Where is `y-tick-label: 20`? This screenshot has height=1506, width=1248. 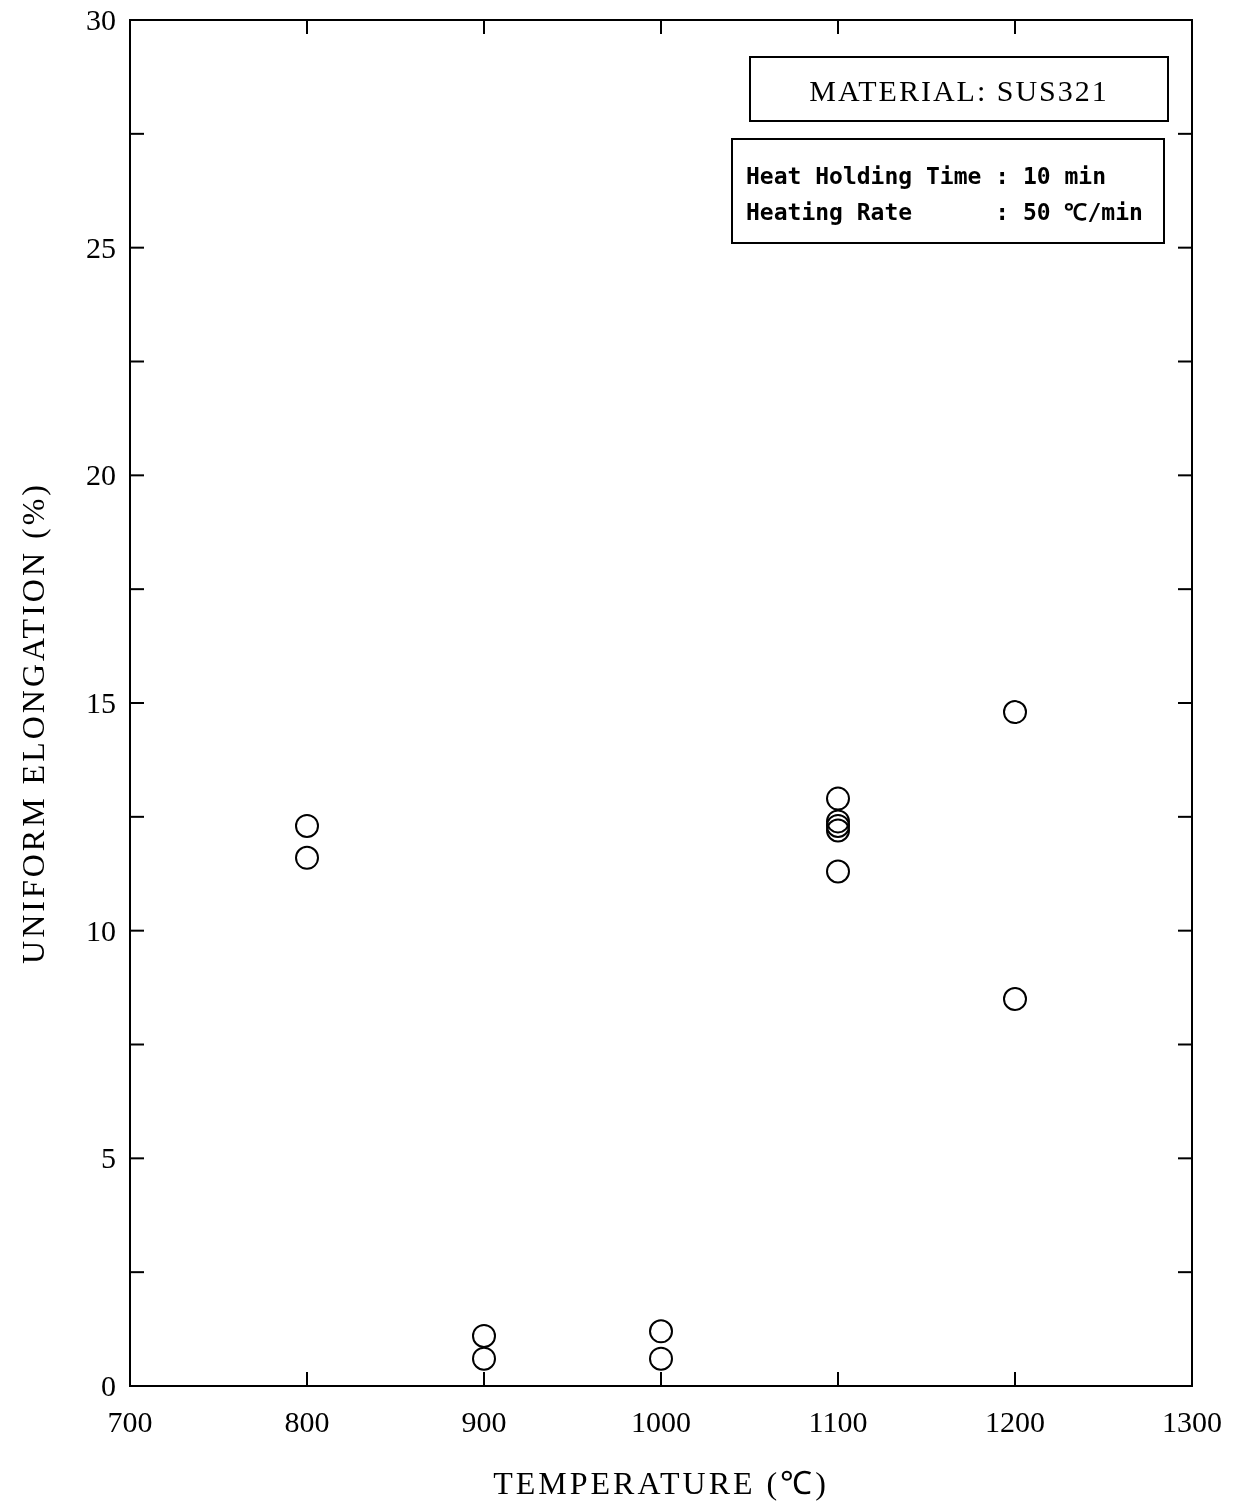 y-tick-label: 20 is located at coordinates (101, 475).